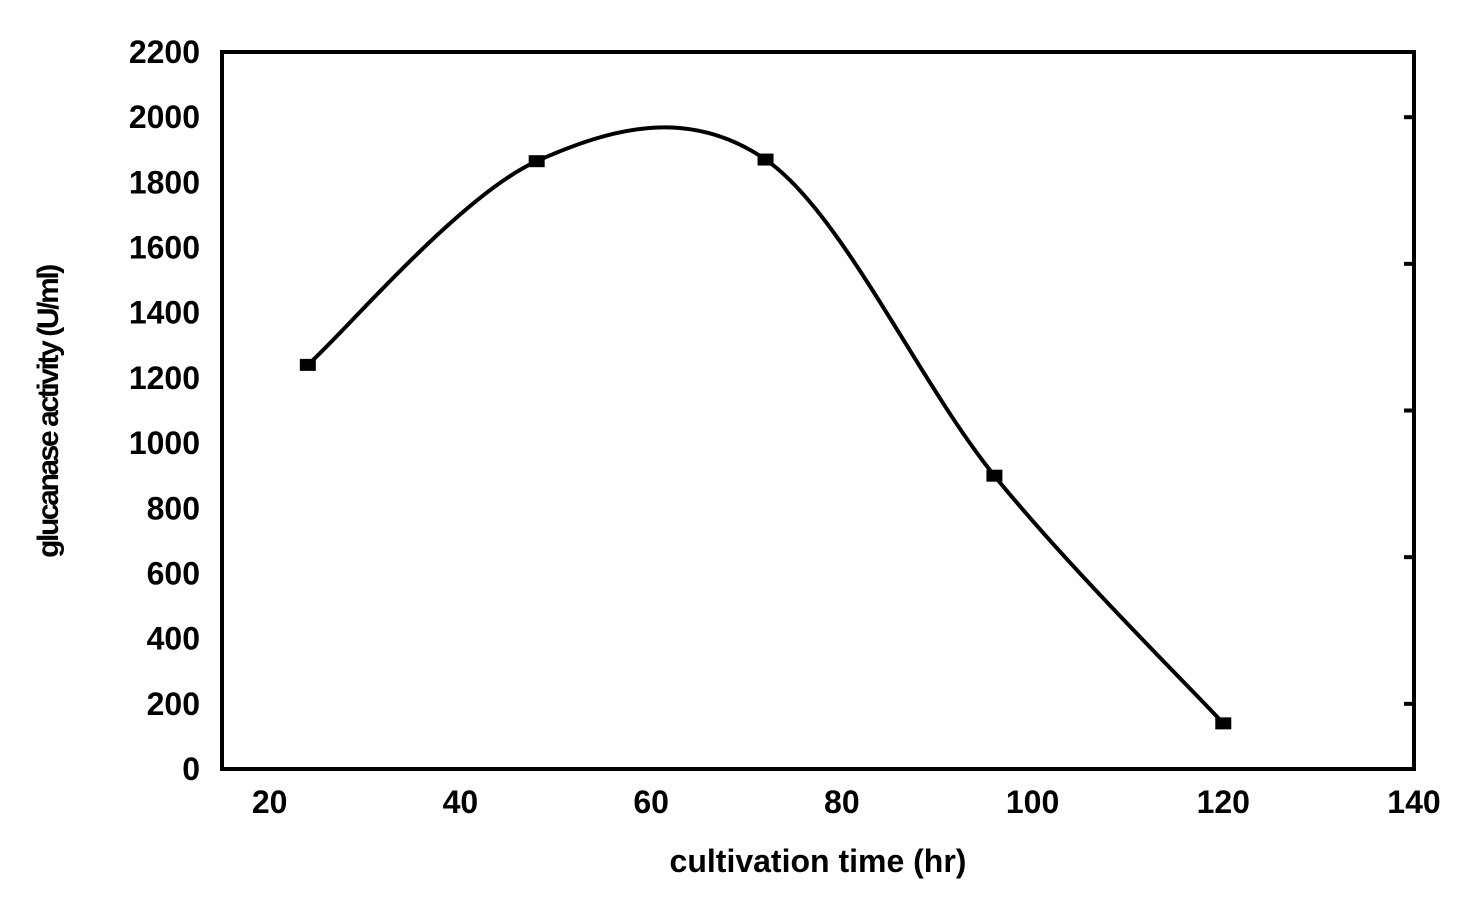 This screenshot has height=918, width=1482. Describe the element at coordinates (164, 443) in the screenshot. I see `y-tick-label: 1000` at that location.